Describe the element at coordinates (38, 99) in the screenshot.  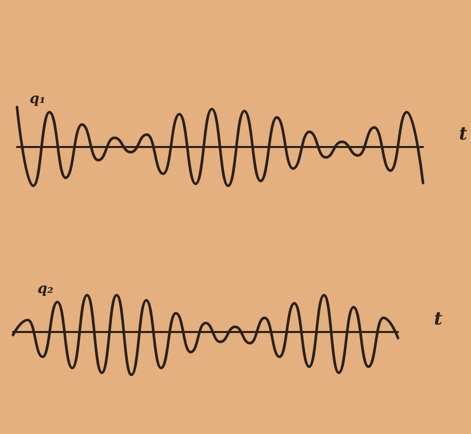
I see `series-label: q₁` at that location.